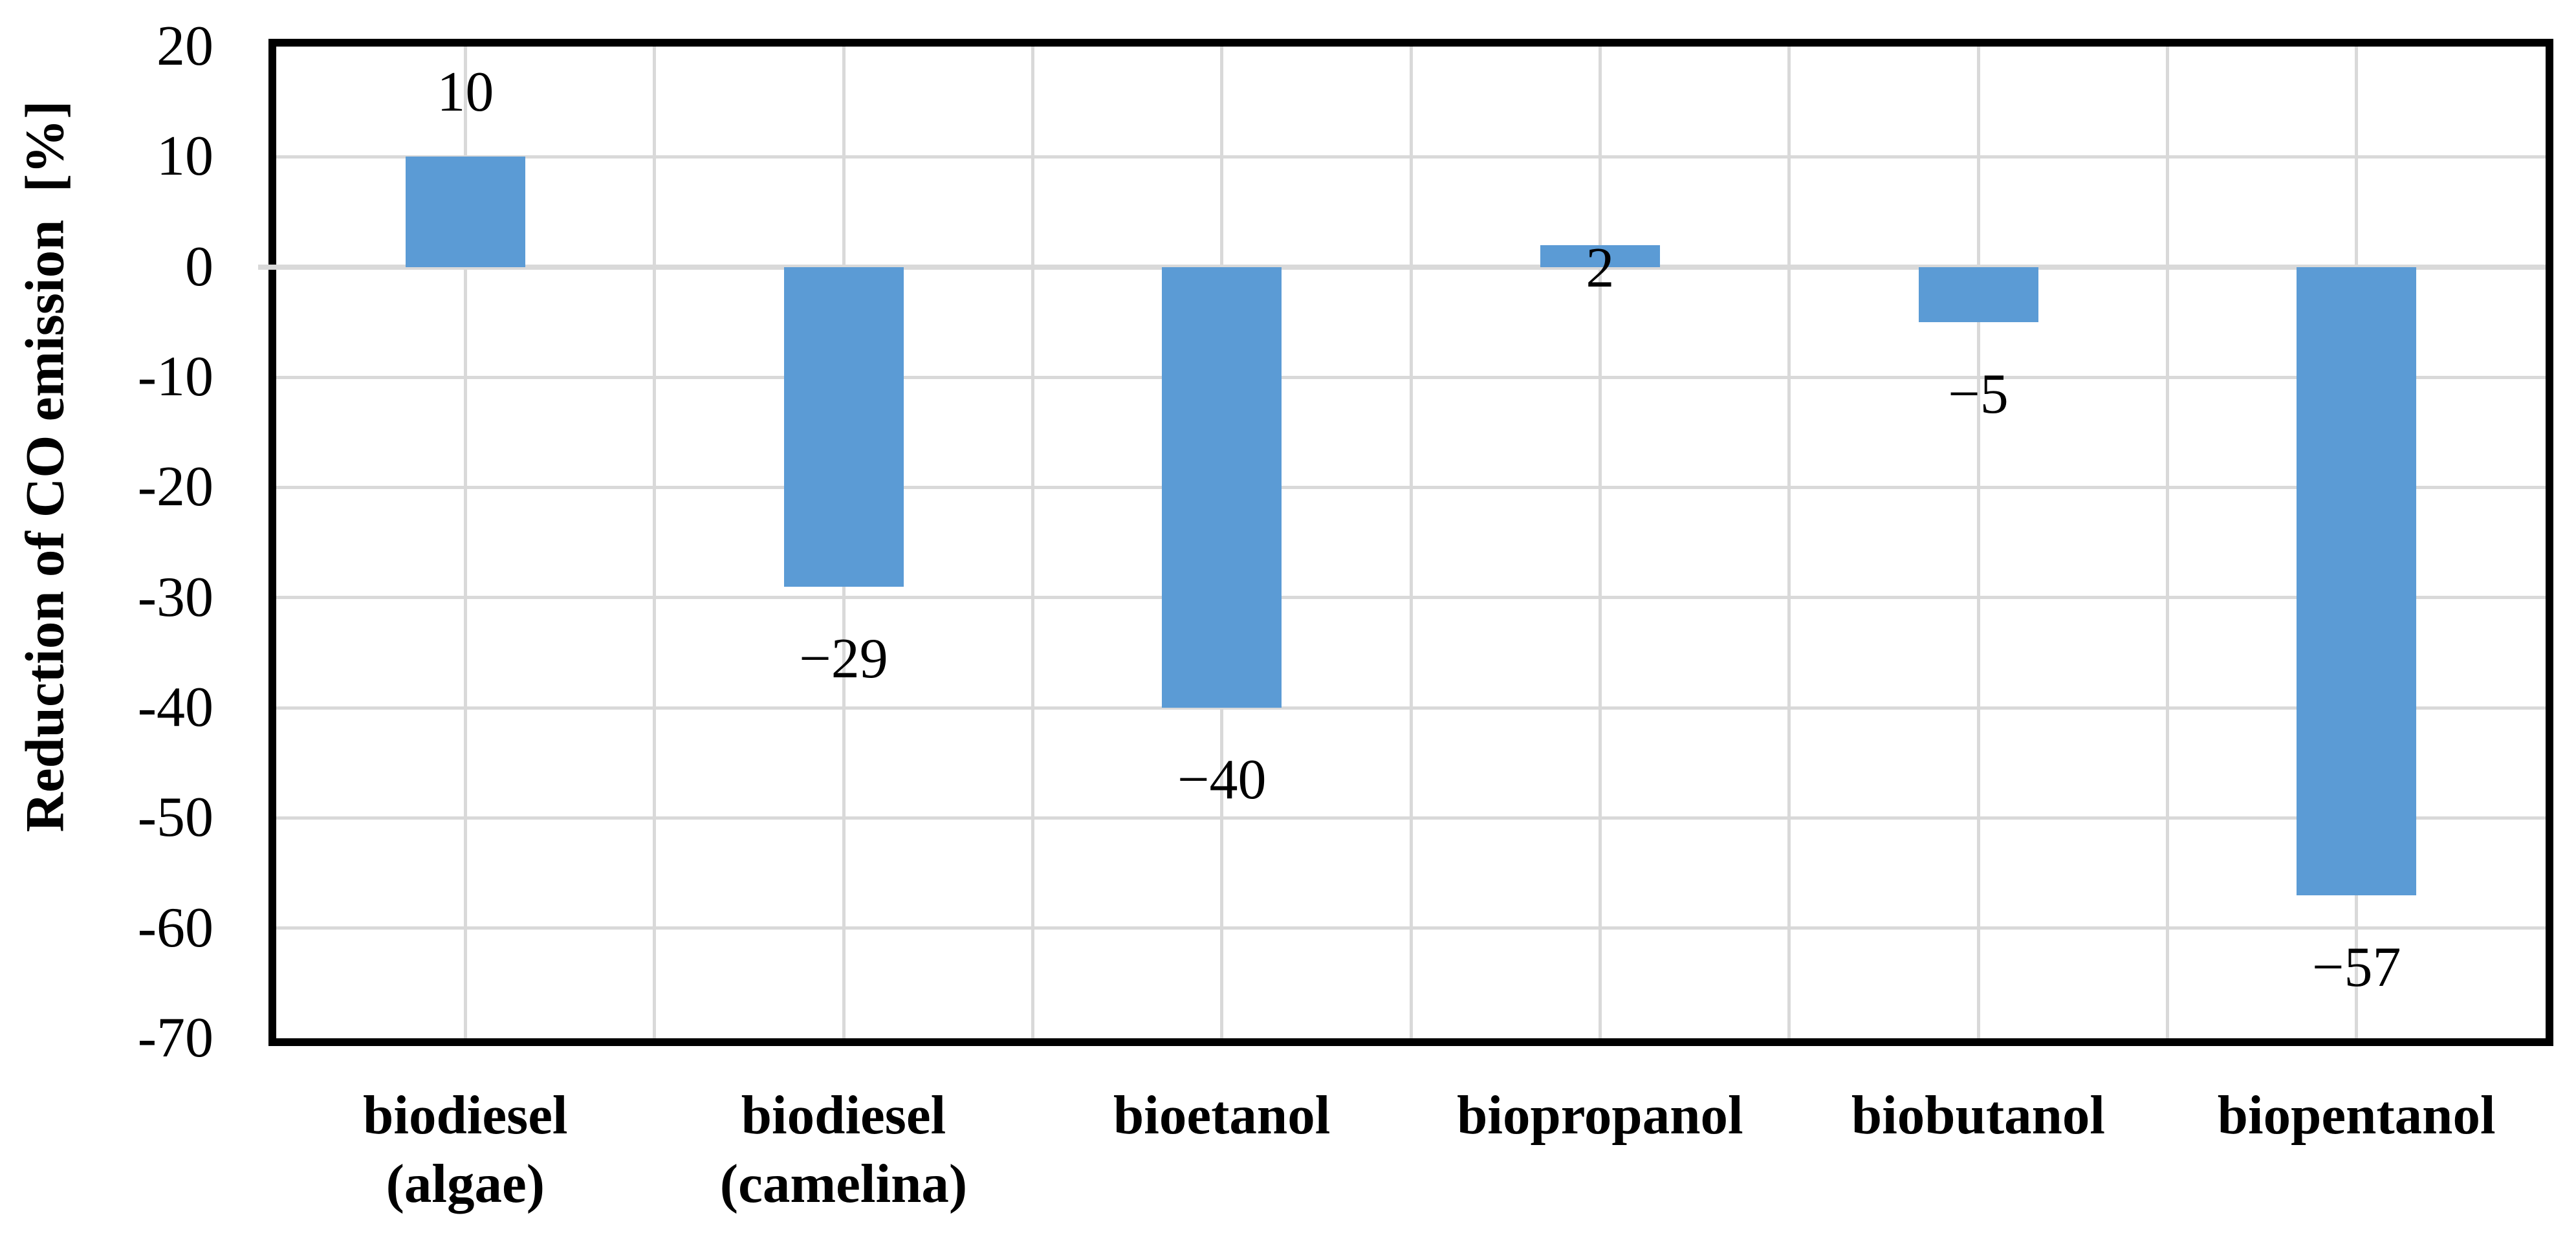 The width and height of the screenshot is (2576, 1233). I want to click on category-label-biopropanol: biopropanol, so click(1600, 1115).